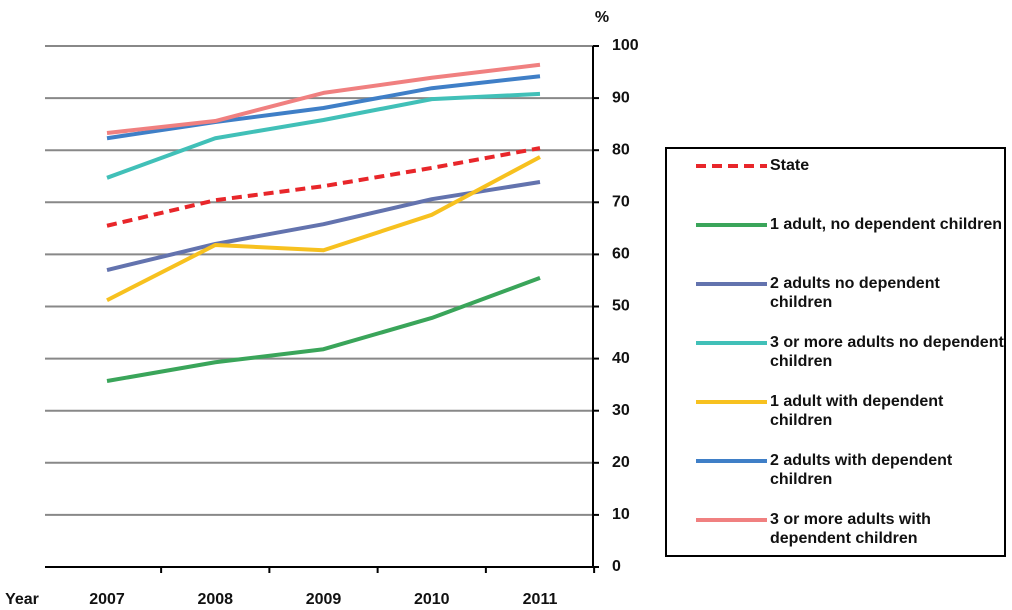 The height and width of the screenshot is (610, 1012). Describe the element at coordinates (432, 599) in the screenshot. I see `x-tick-label: 2010` at that location.